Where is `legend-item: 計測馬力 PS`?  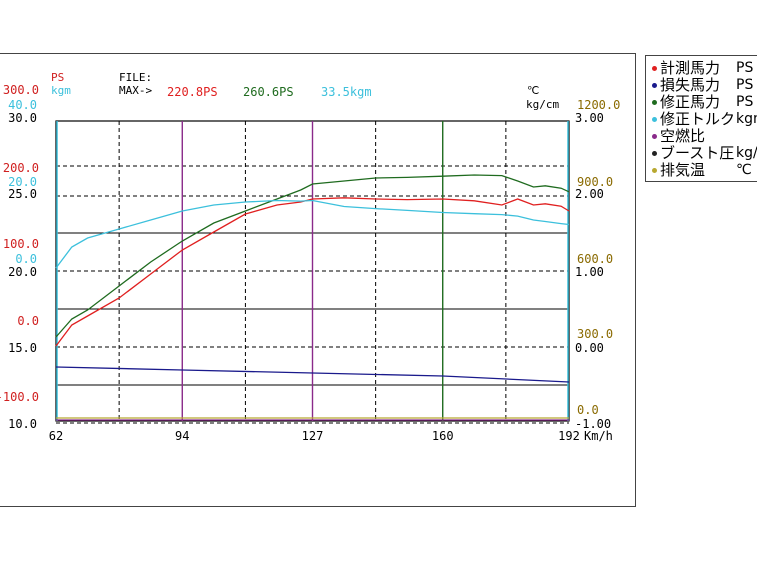
legend-item: 計測馬力 PS is located at coordinates (702, 68).